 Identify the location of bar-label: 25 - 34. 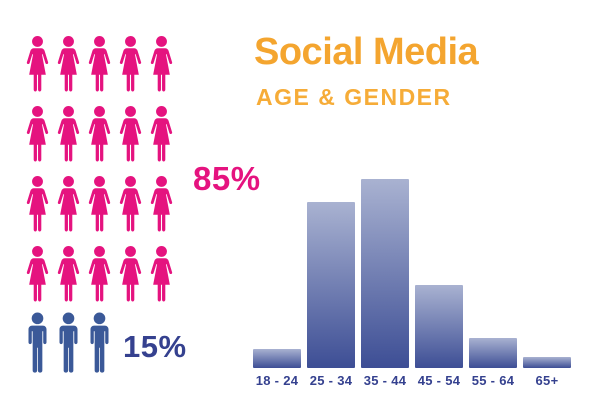
(331, 380).